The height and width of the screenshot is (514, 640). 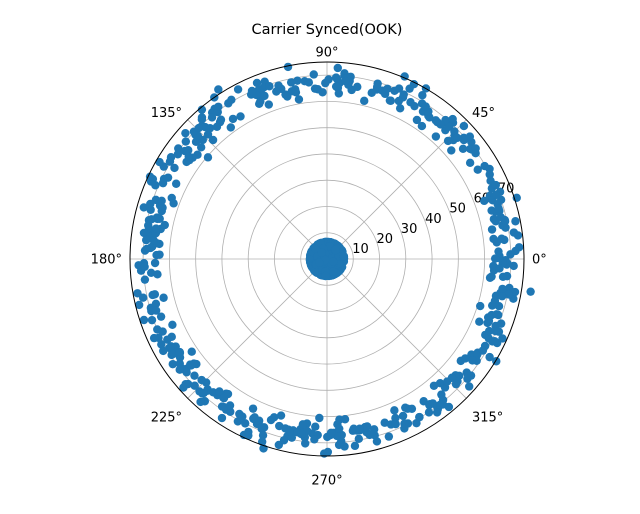 What do you see at coordinates (409, 229) in the screenshot?
I see `r-tick-label-30: 30` at bounding box center [409, 229].